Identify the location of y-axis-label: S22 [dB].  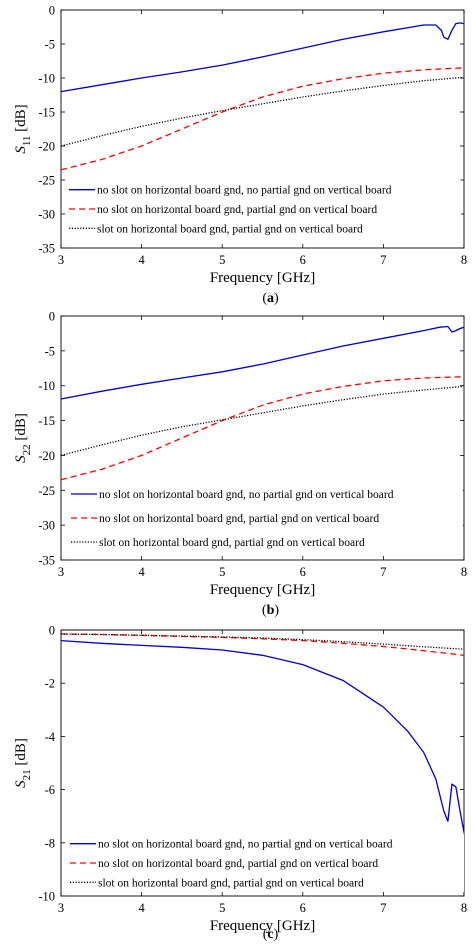
(23, 438).